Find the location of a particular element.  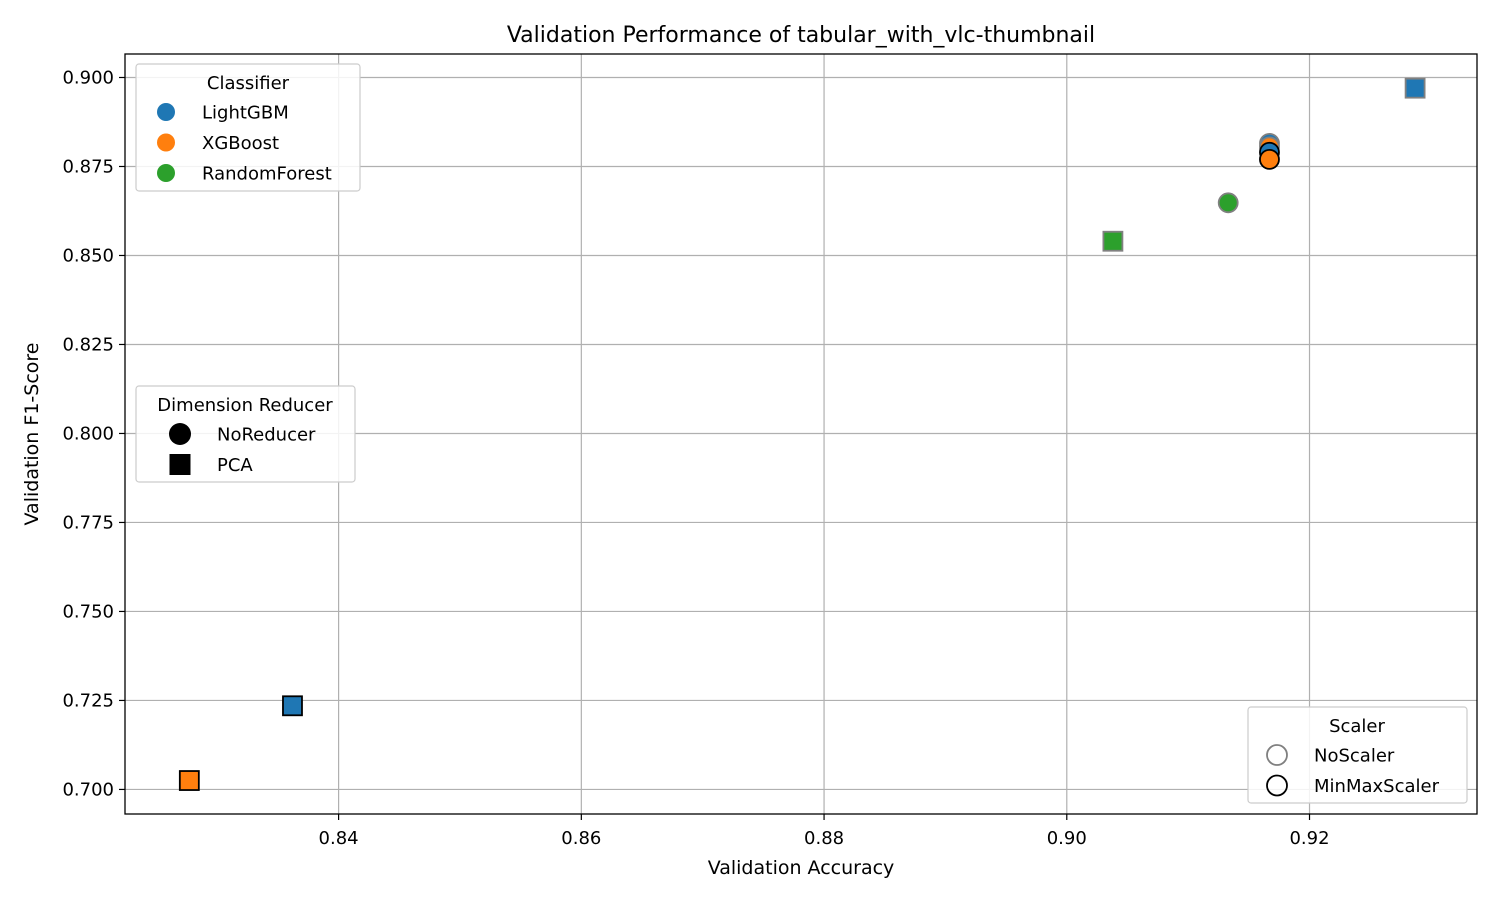

legend-title: Dimension Reducer is located at coordinates (245, 405).